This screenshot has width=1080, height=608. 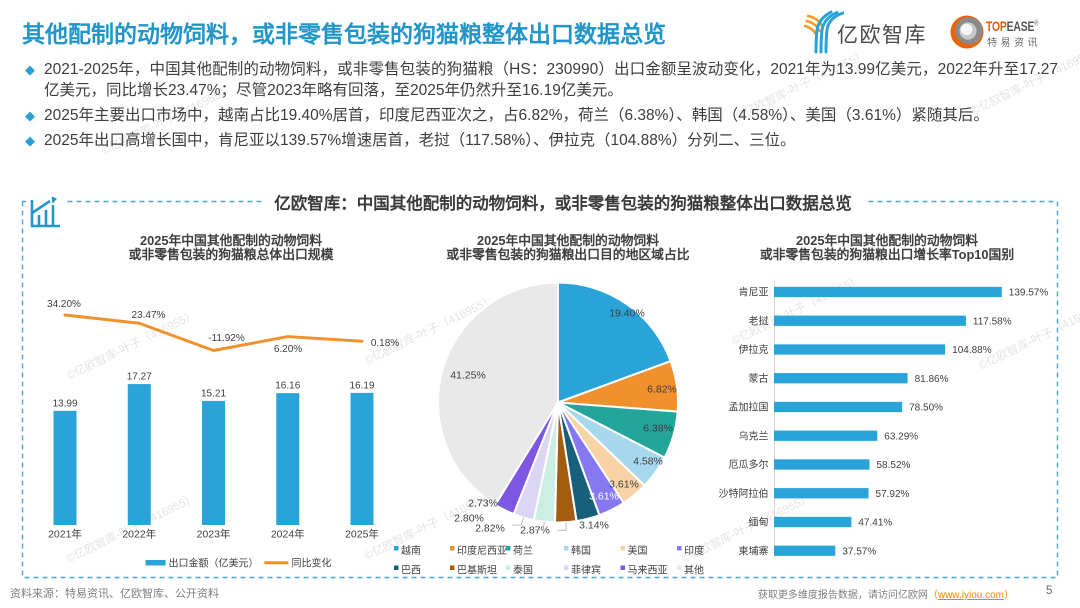 I want to click on footer-cta-paren-close: ）, so click(x=1009, y=595).